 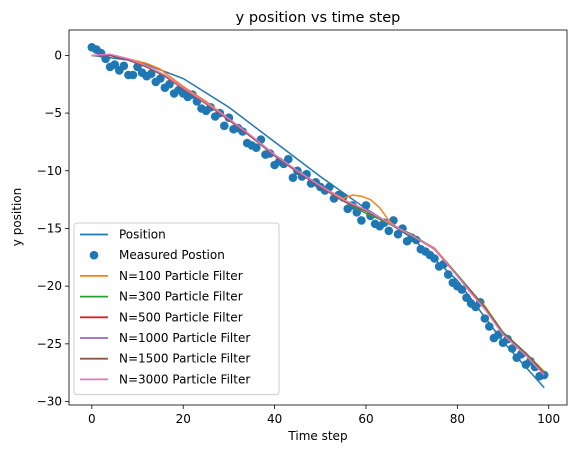 I want to click on chart-title: y position vs time step, so click(x=318, y=18).